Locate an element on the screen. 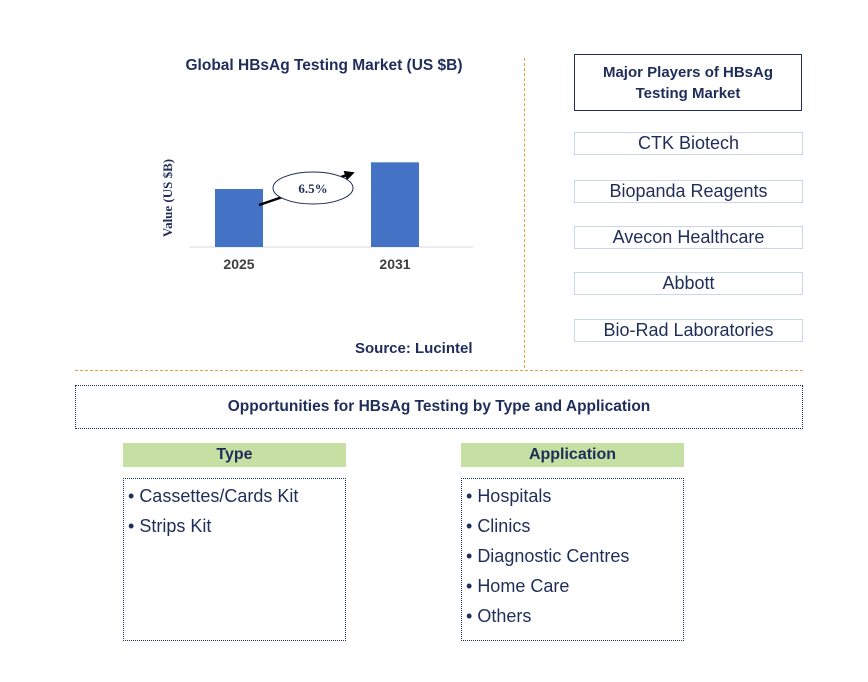  chart-title: Global HBsAg Testing Market (US $B) is located at coordinates (324, 65).